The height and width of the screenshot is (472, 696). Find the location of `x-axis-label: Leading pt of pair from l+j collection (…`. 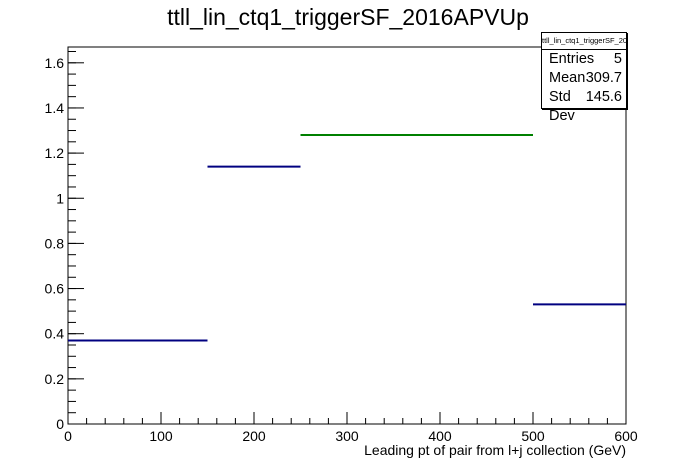

x-axis-label: Leading pt of pair from l+j collection (… is located at coordinates (495, 450).